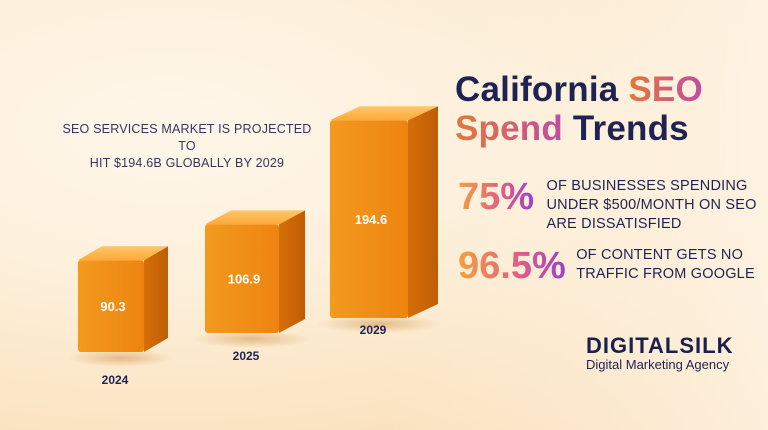 The image size is (768, 430). Describe the element at coordinates (660, 255) in the screenshot. I see `stat-line: OF CONTENT GETS NO` at that location.